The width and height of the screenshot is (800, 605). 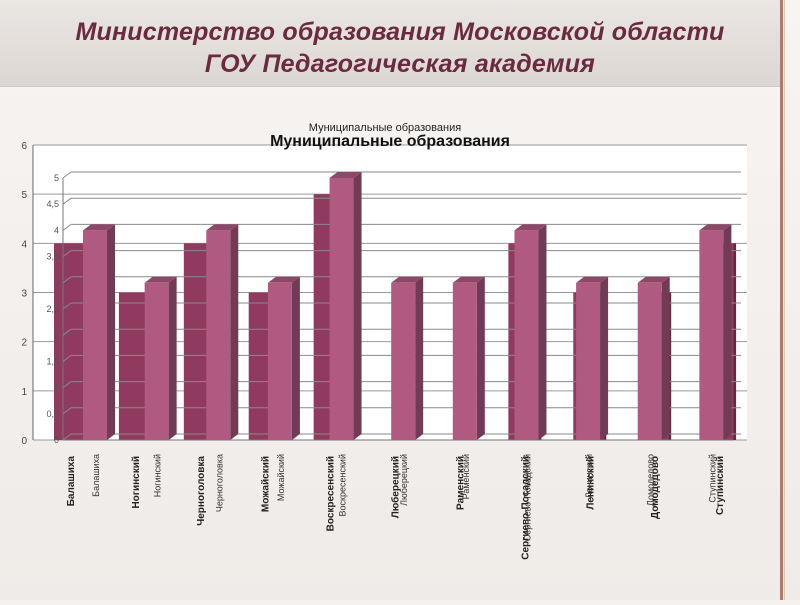 What do you see at coordinates (56, 335) in the screenshot?
I see `front-y-tick-label: 2` at bounding box center [56, 335].